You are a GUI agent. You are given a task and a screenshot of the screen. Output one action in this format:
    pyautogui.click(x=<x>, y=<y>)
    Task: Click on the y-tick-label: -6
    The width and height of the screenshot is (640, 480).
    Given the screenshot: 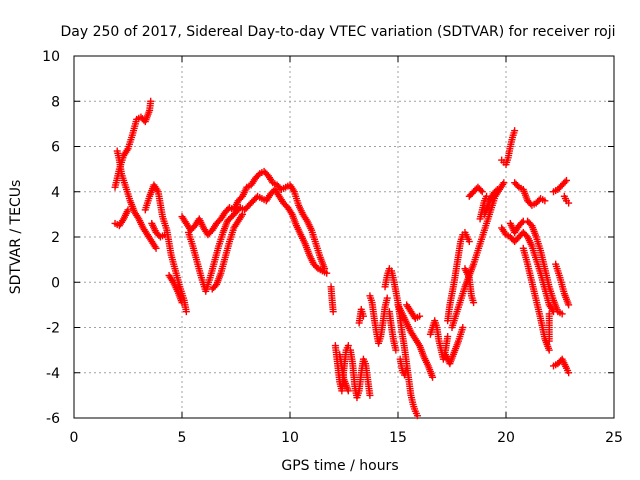 What is the action you would take?
    pyautogui.click(x=53, y=419)
    